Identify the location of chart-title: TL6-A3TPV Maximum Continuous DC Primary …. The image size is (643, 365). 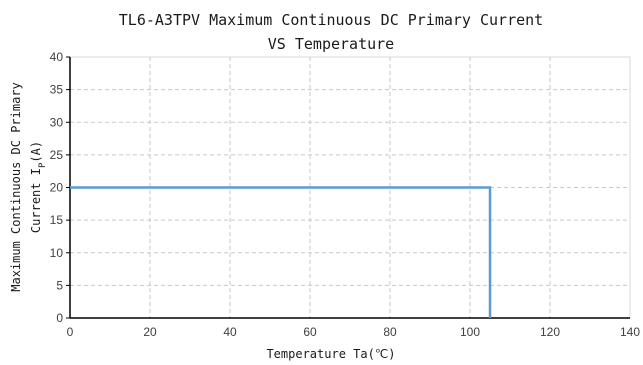
(331, 32).